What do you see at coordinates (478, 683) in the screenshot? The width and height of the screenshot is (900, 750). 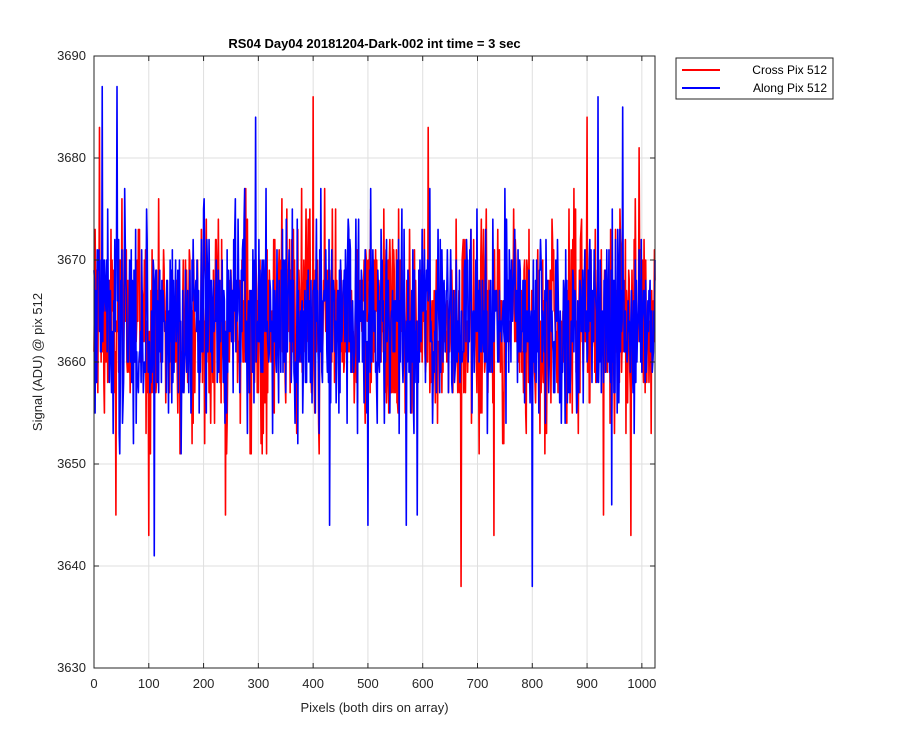 I see `x-tick-label: 700` at bounding box center [478, 683].